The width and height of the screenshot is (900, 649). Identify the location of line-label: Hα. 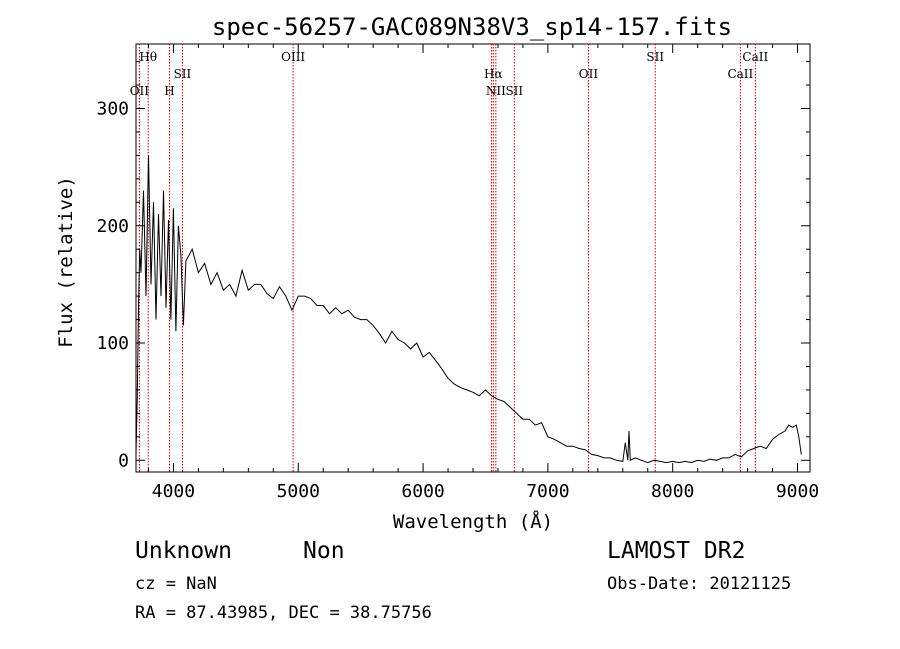
(493, 74).